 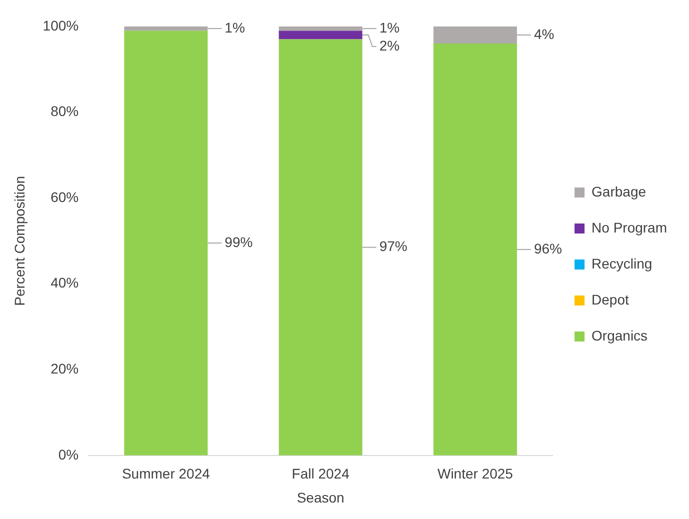 I want to click on x-axis-title: Season, so click(x=320, y=497).